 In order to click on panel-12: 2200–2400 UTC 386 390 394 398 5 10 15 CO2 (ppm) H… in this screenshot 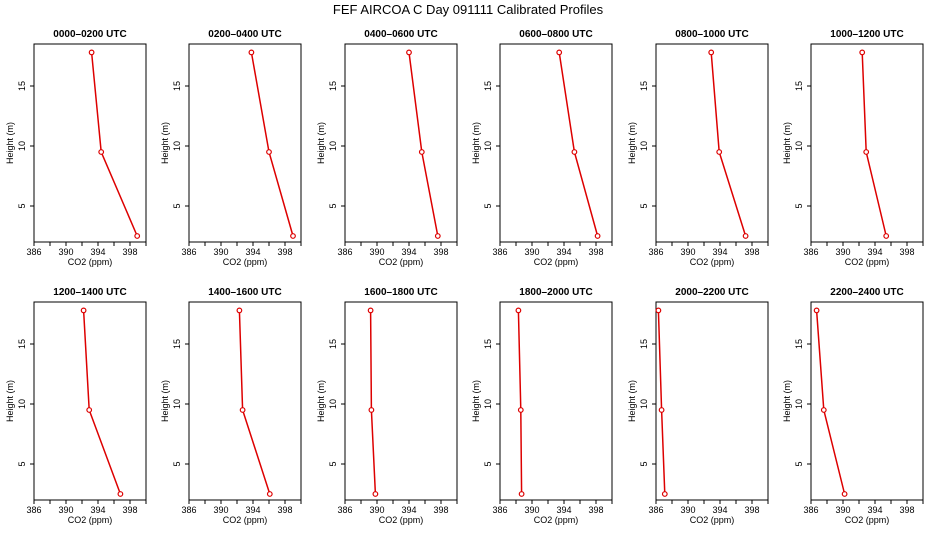, I will do `click(853, 406)`.